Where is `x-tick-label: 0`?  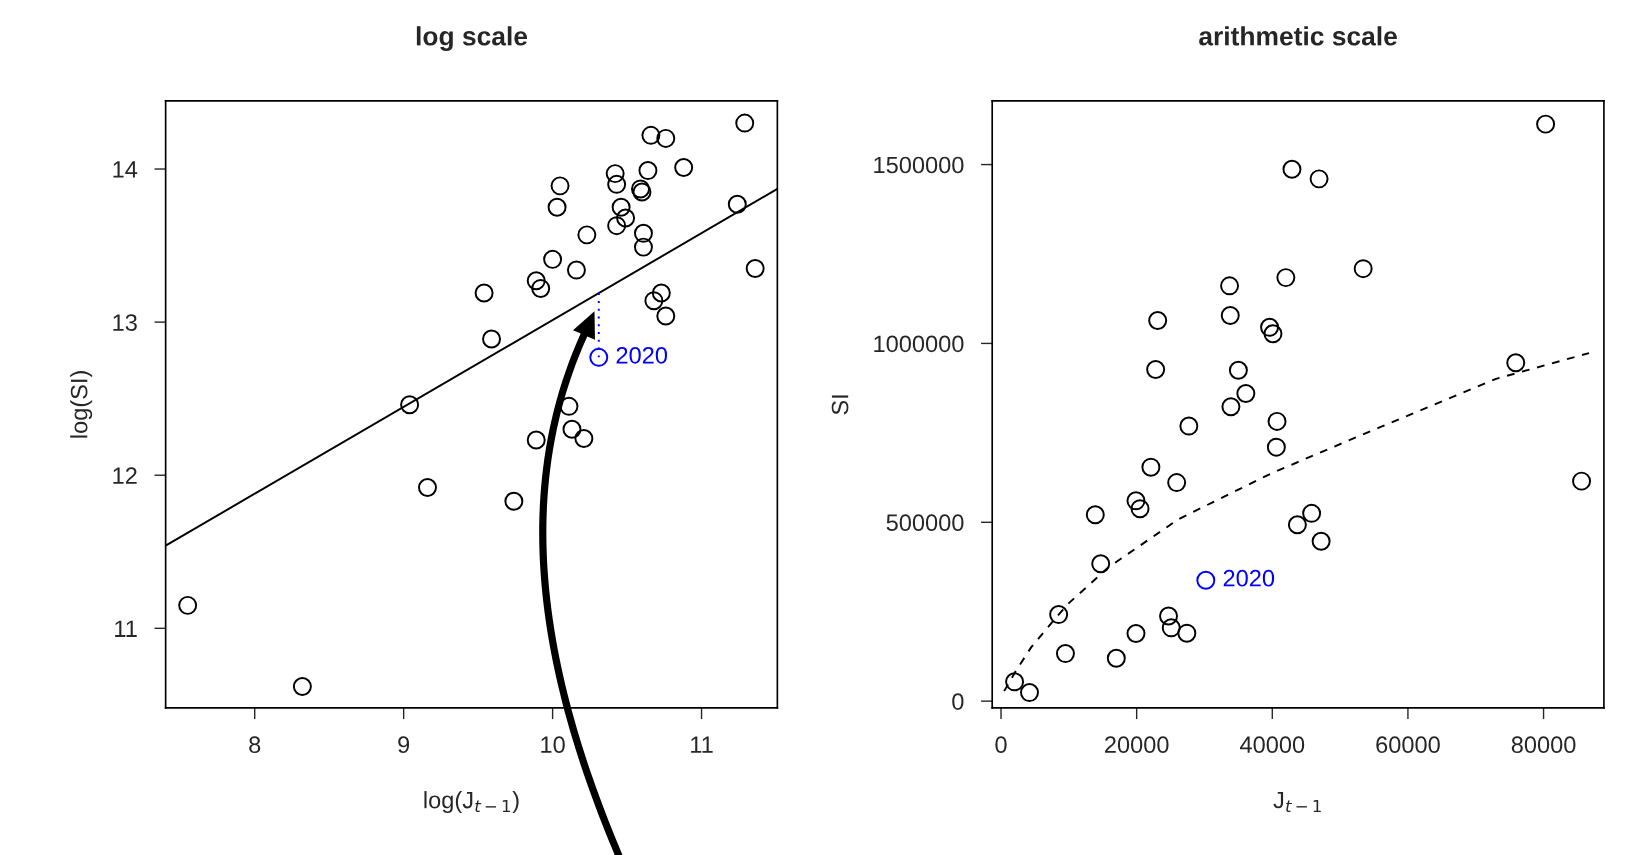 x-tick-label: 0 is located at coordinates (1001, 745).